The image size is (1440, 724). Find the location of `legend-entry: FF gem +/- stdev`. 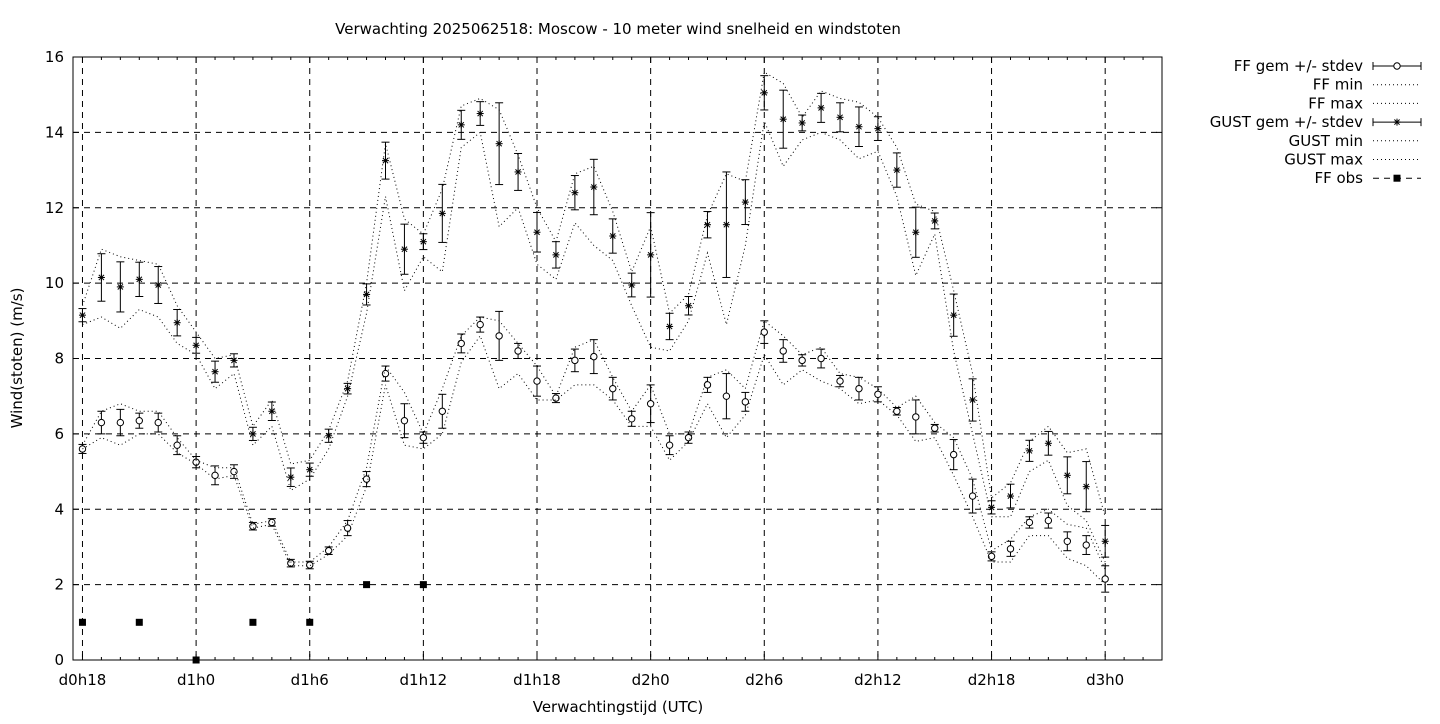

legend-entry: FF gem +/- stdev is located at coordinates (1328, 66).